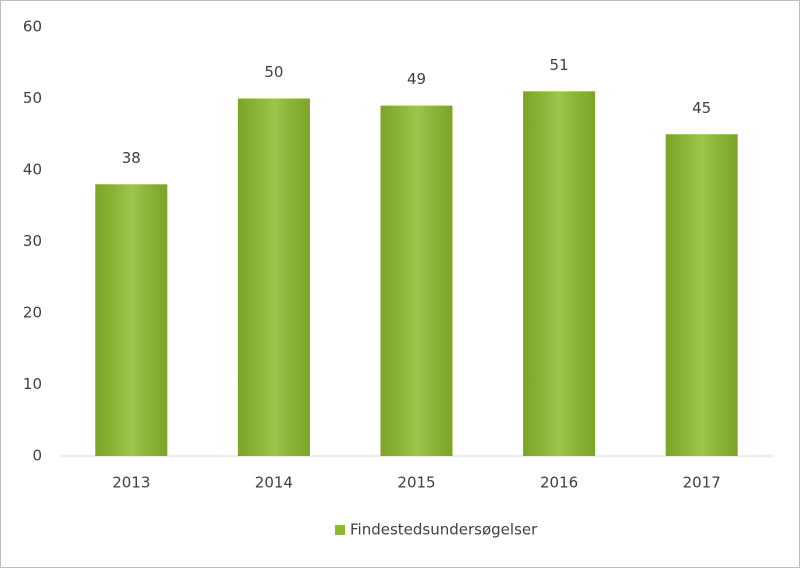 Image resolution: width=800 pixels, height=568 pixels. What do you see at coordinates (32, 170) in the screenshot?
I see `y-tick-label: 40` at bounding box center [32, 170].